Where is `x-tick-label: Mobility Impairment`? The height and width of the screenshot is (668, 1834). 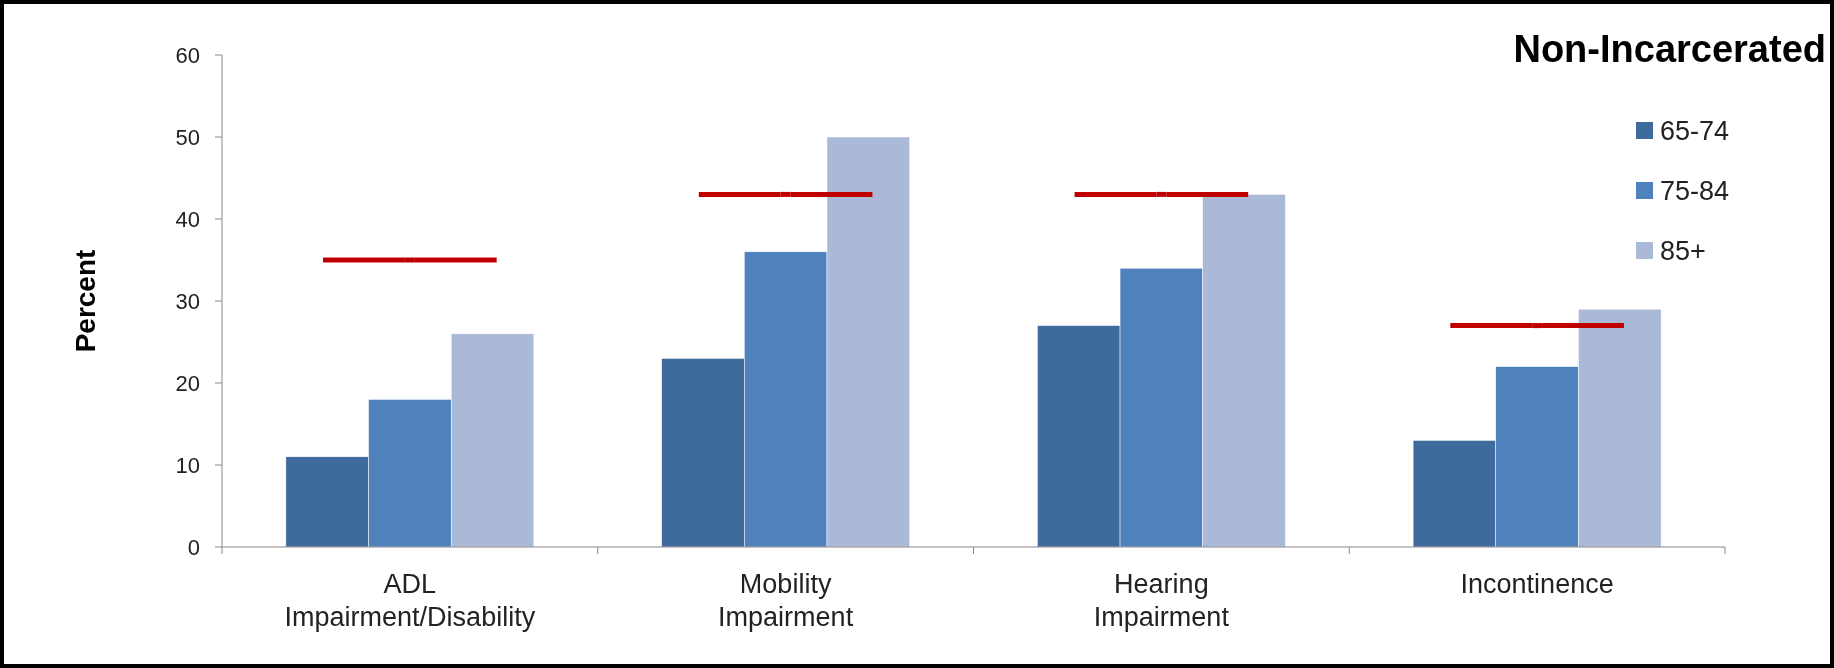 x-tick-label: Mobility Impairment is located at coordinates (786, 600).